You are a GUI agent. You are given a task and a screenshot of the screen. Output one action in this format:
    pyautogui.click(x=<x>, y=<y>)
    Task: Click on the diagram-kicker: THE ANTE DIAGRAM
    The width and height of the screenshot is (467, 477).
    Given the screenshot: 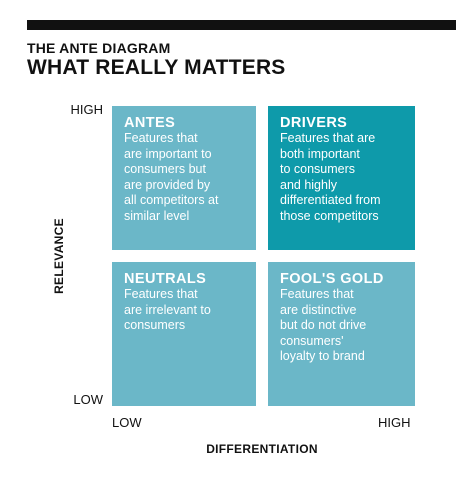 What is the action you would take?
    pyautogui.click(x=99, y=48)
    